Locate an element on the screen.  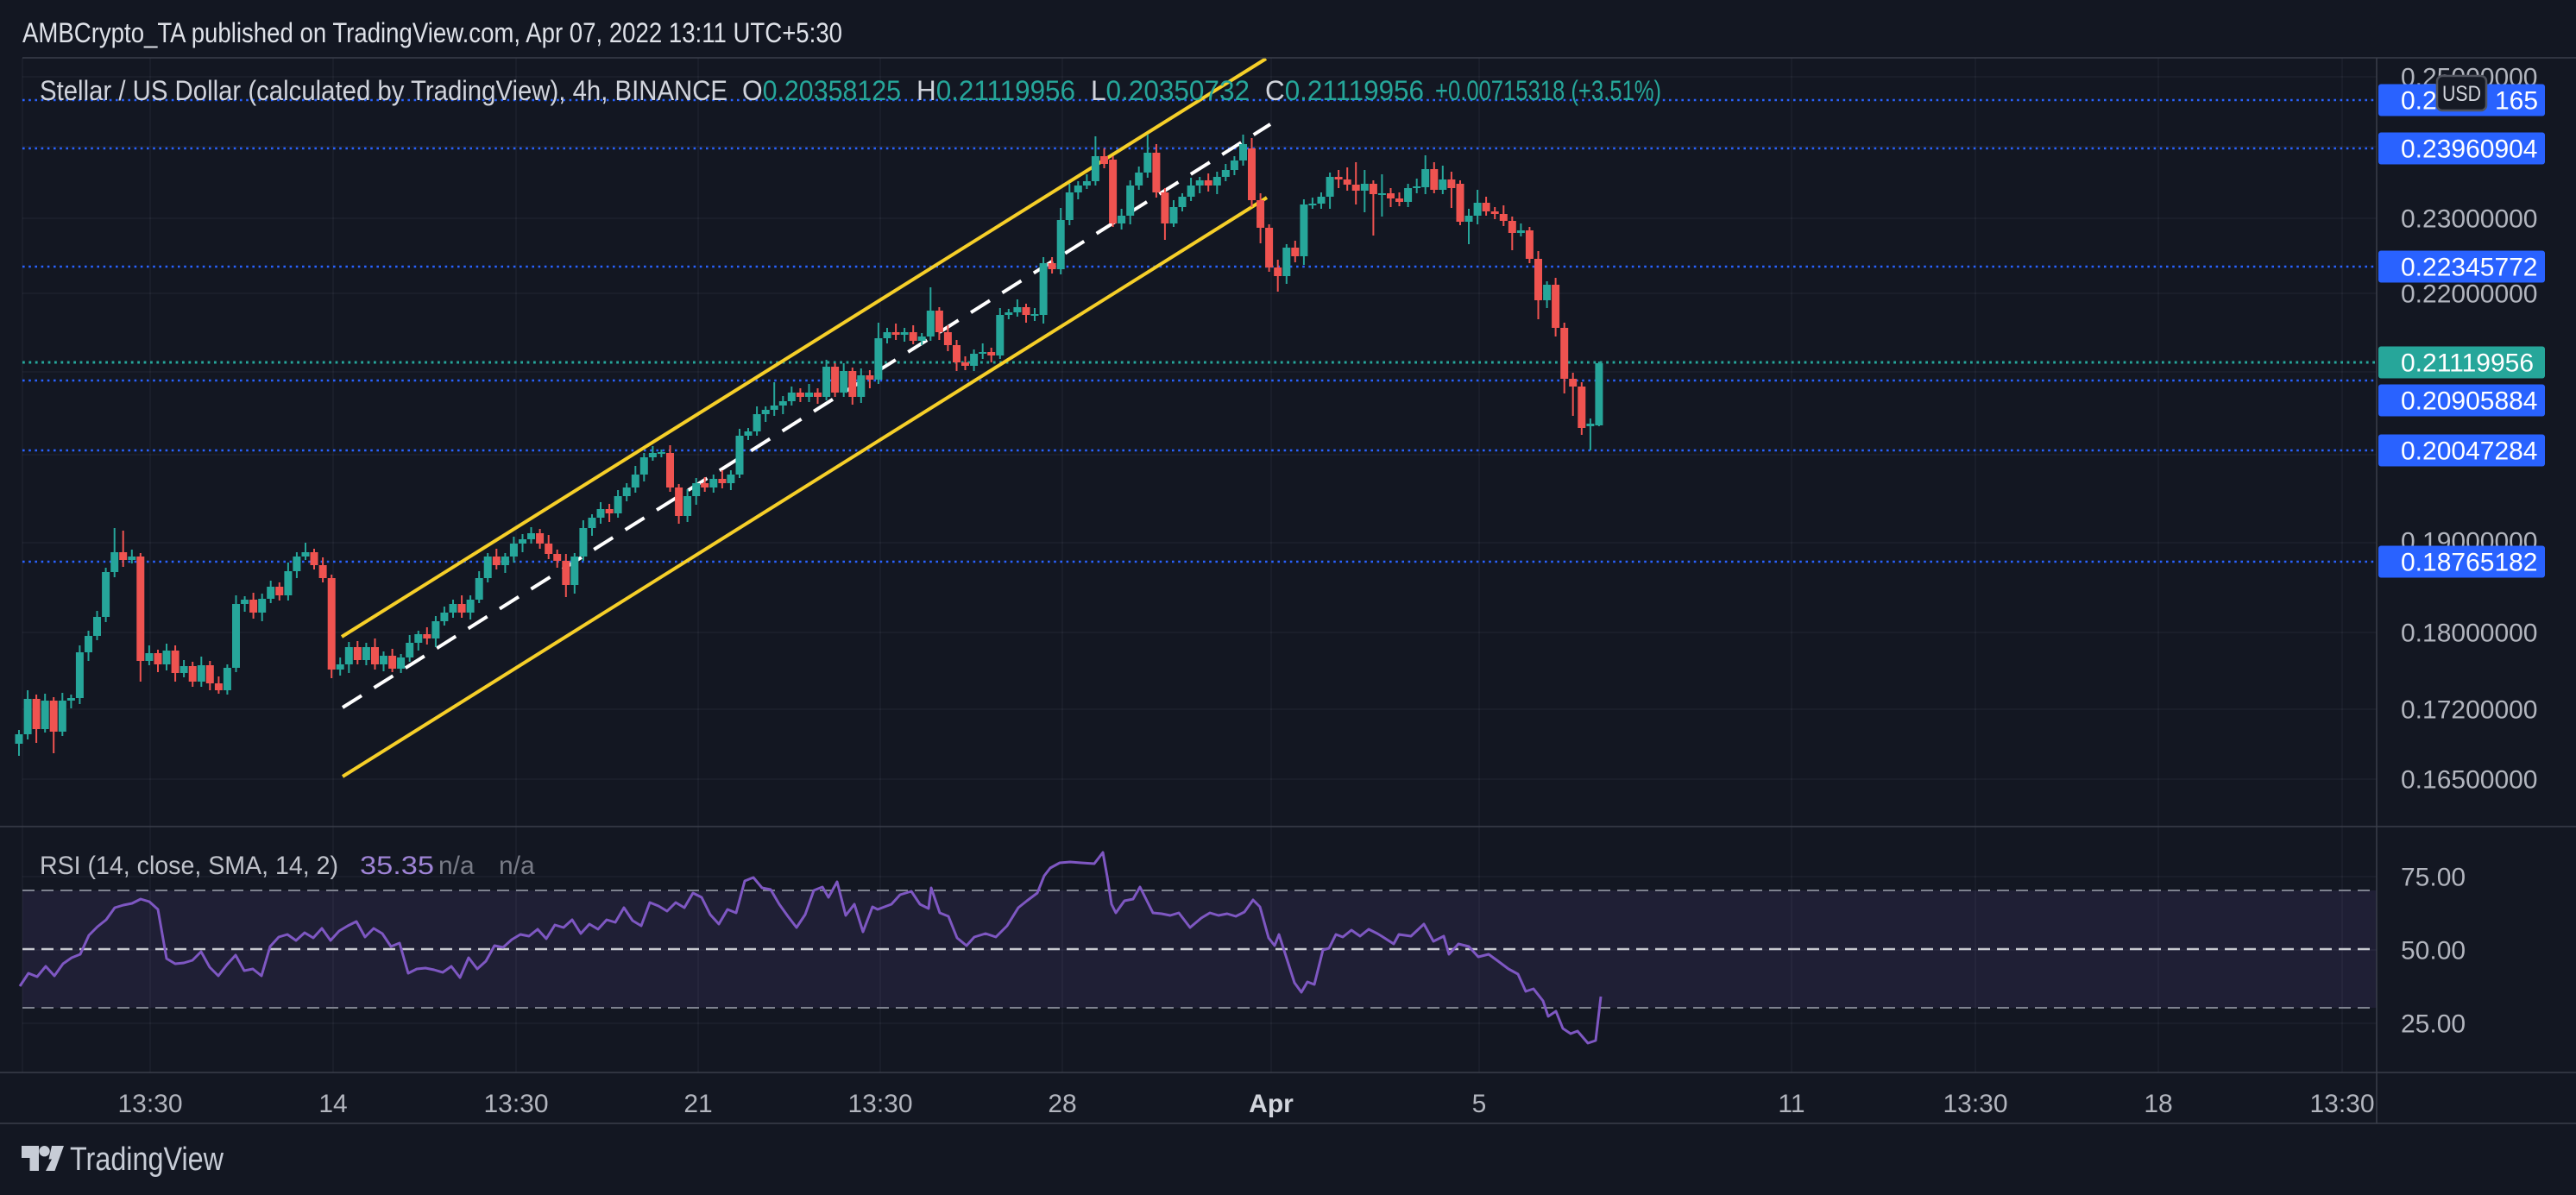
svg-text: 0.21119956 is located at coordinates (2467, 364).